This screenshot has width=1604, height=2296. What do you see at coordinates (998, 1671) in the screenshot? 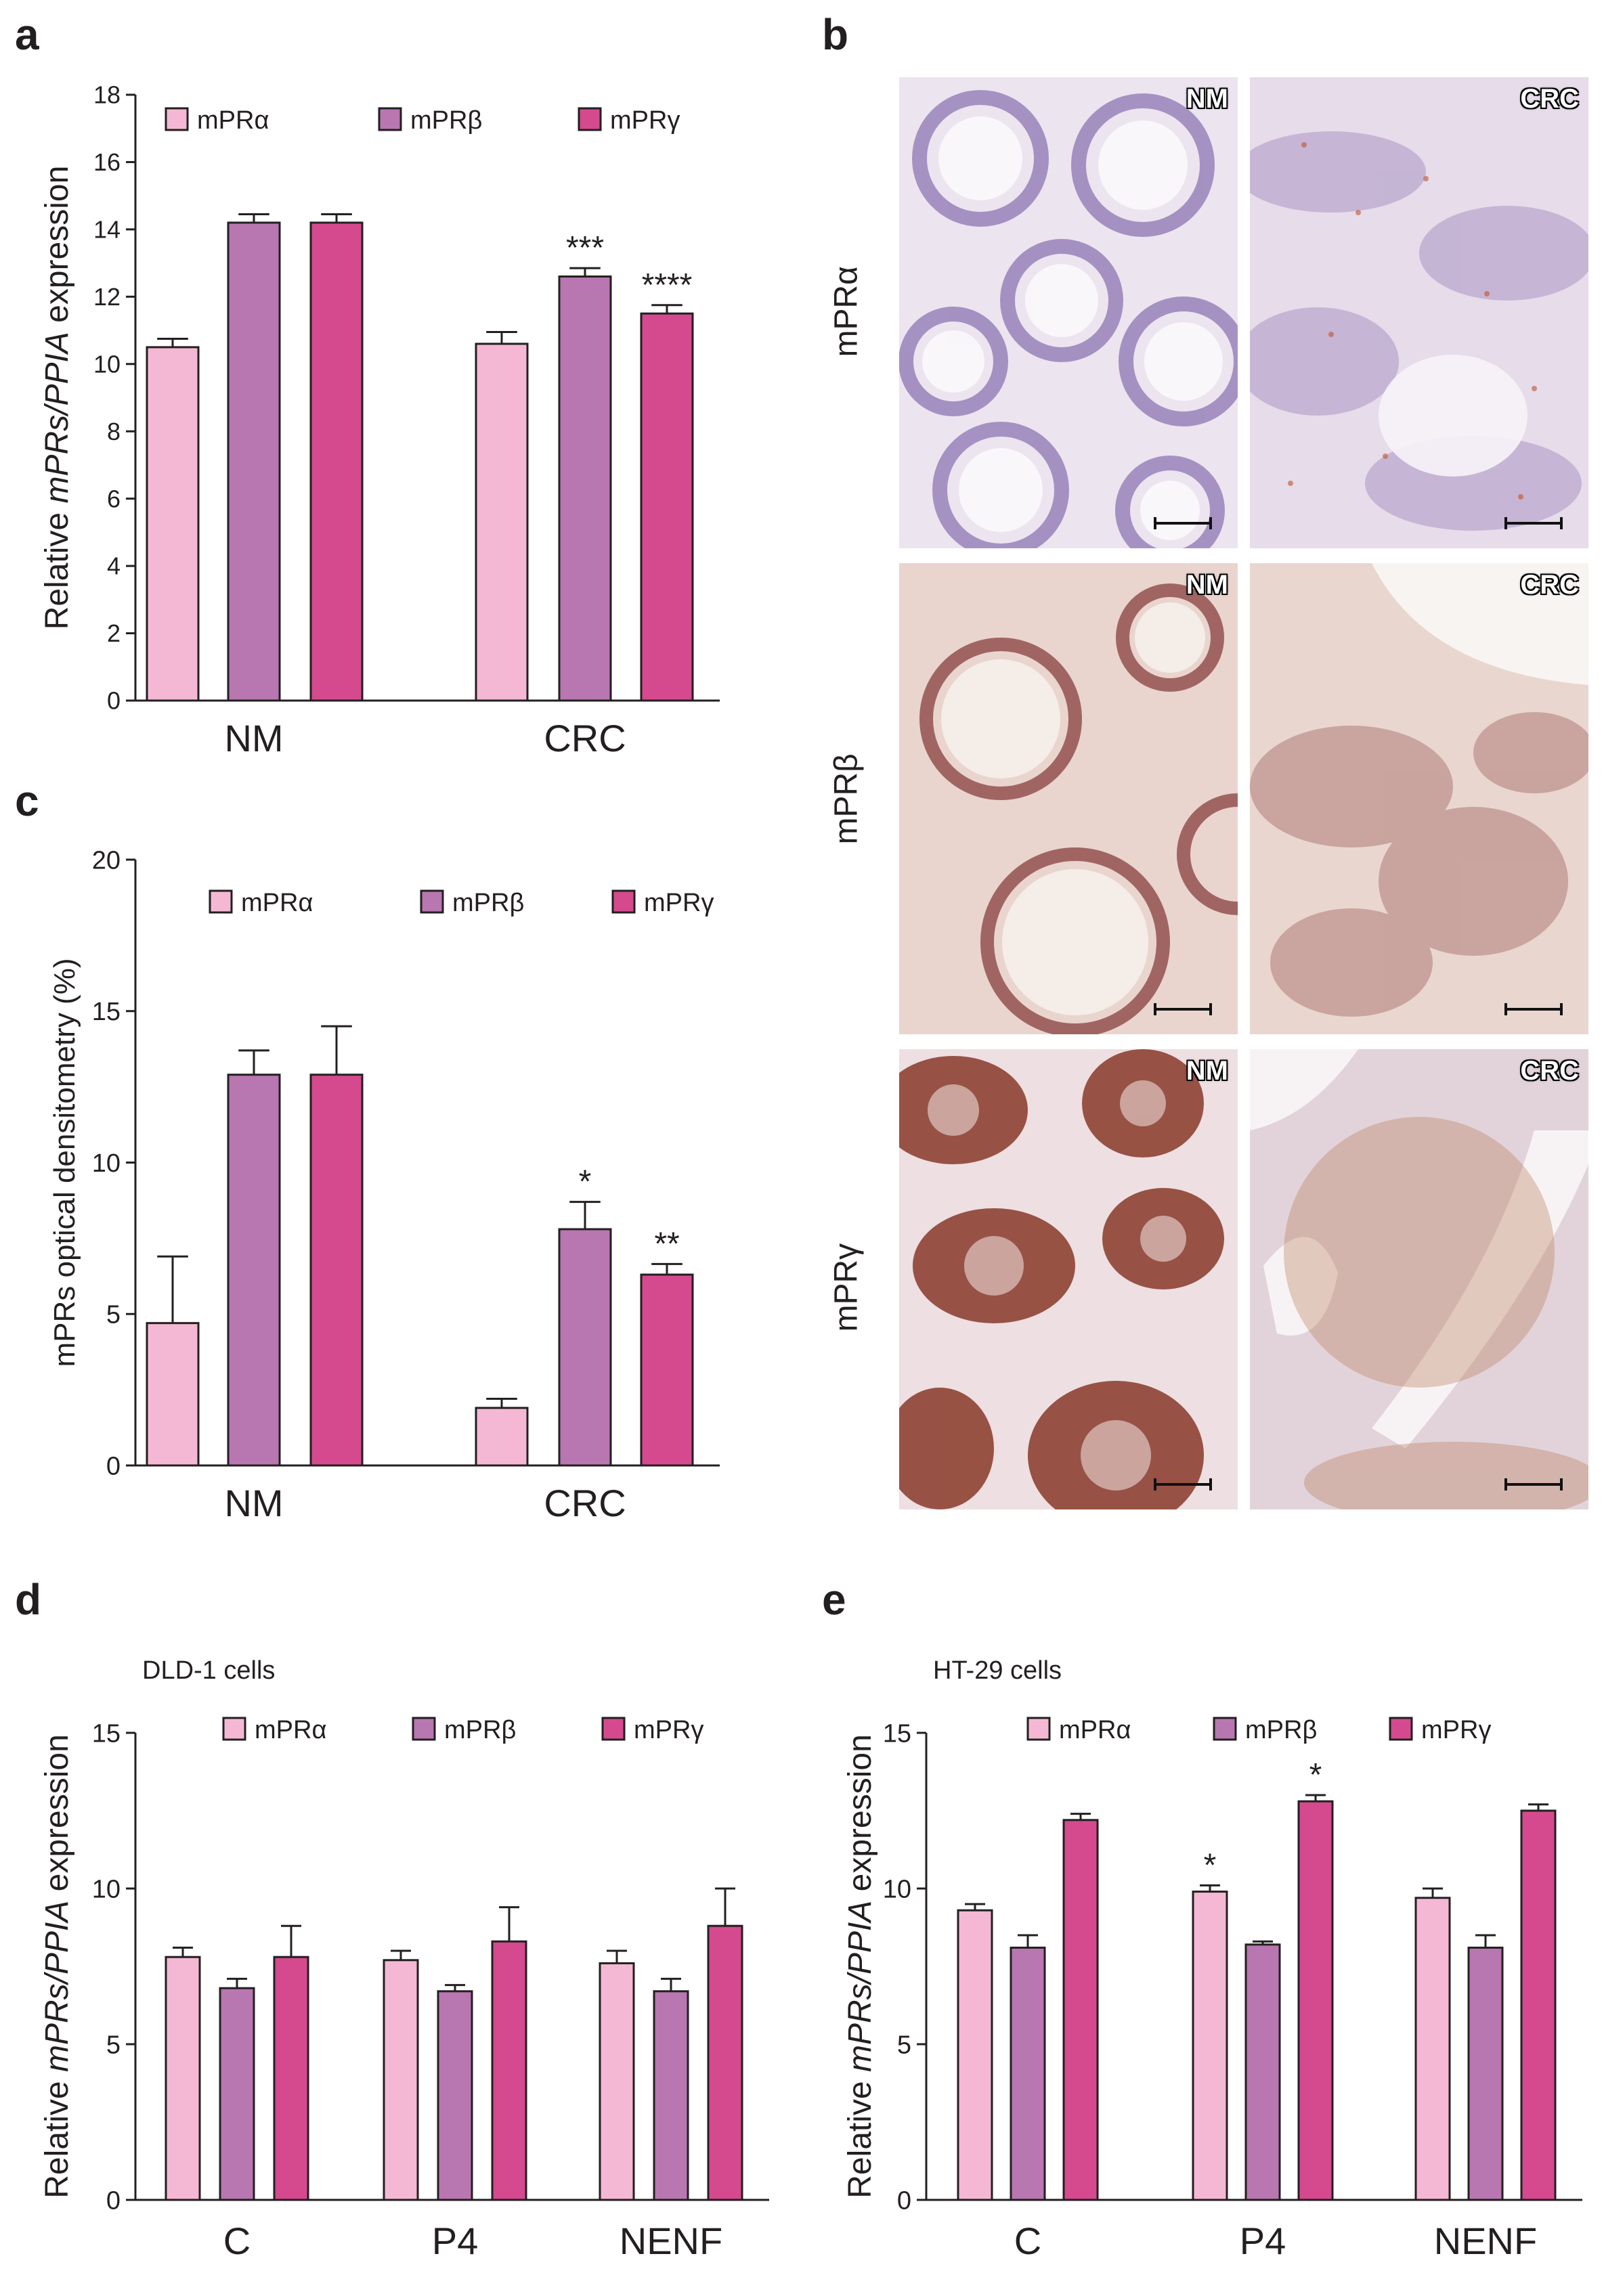
I see `chart-title: HT-29 cells` at bounding box center [998, 1671].